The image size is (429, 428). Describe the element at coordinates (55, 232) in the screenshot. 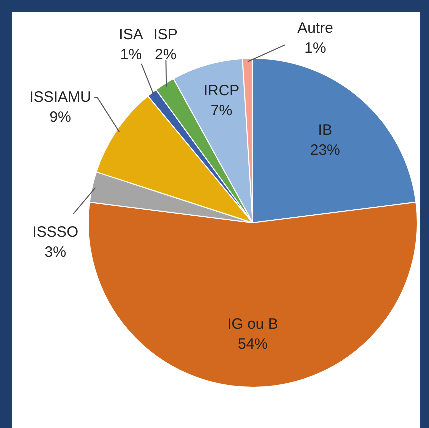

I see `slice-label: ISSSO` at that location.